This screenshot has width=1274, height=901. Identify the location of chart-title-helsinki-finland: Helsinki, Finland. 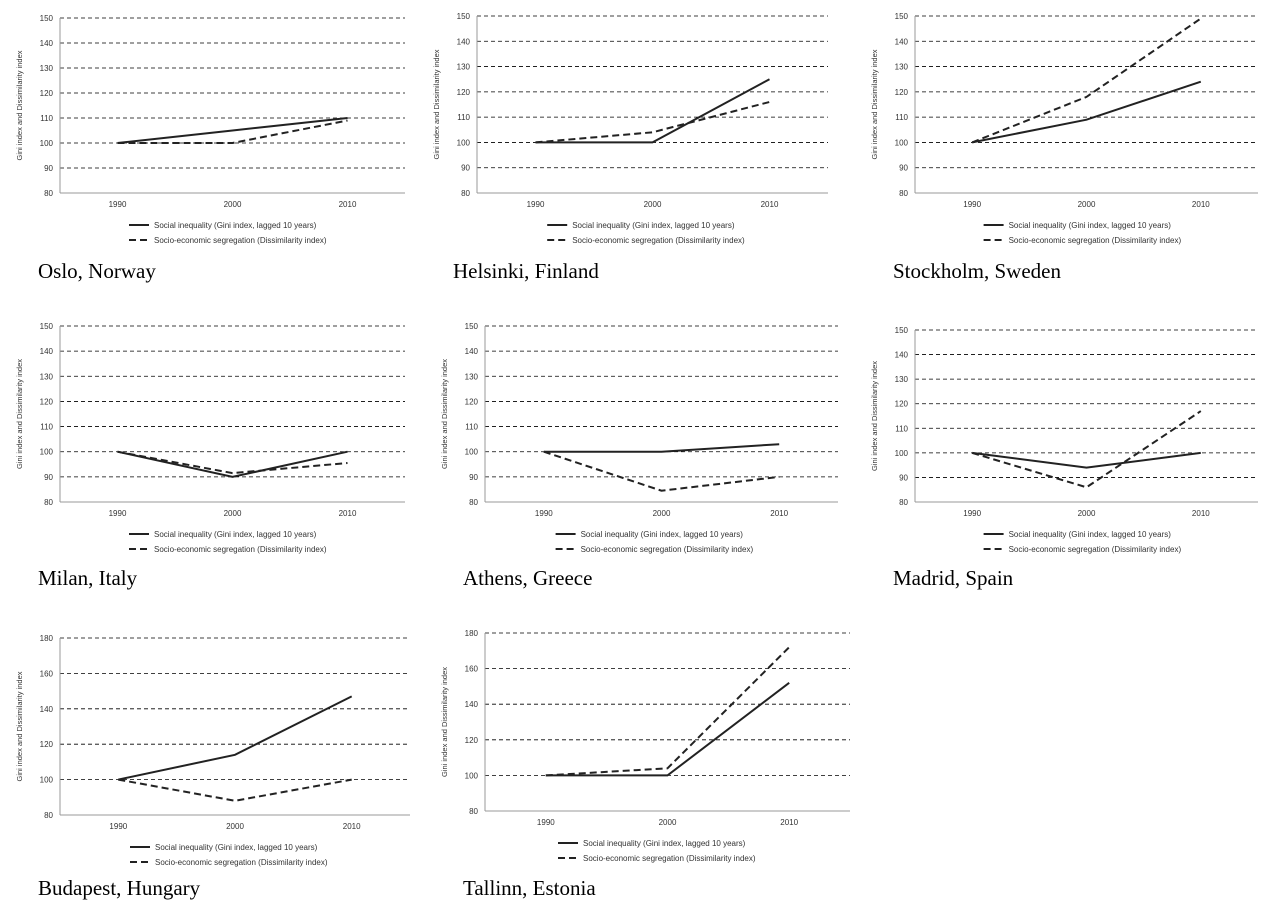
(526, 271).